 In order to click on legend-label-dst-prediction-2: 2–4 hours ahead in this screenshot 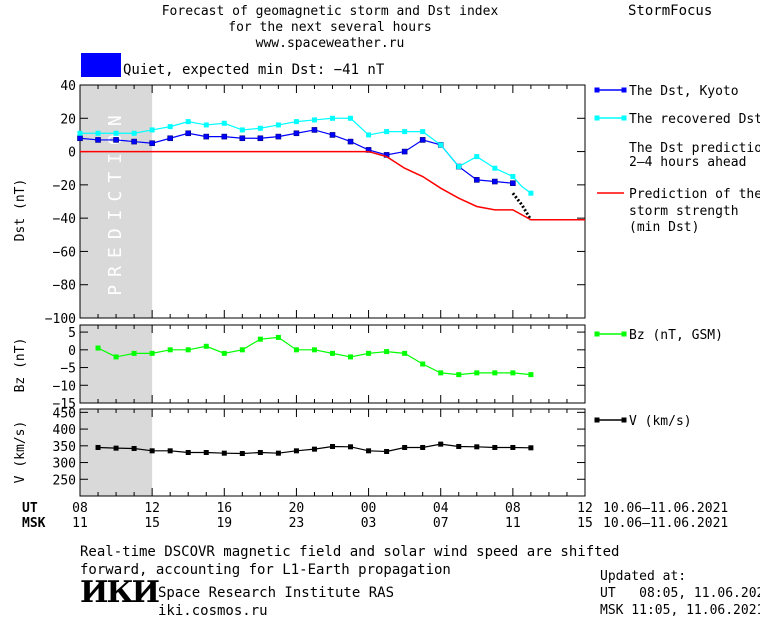, I will do `click(687, 162)`.